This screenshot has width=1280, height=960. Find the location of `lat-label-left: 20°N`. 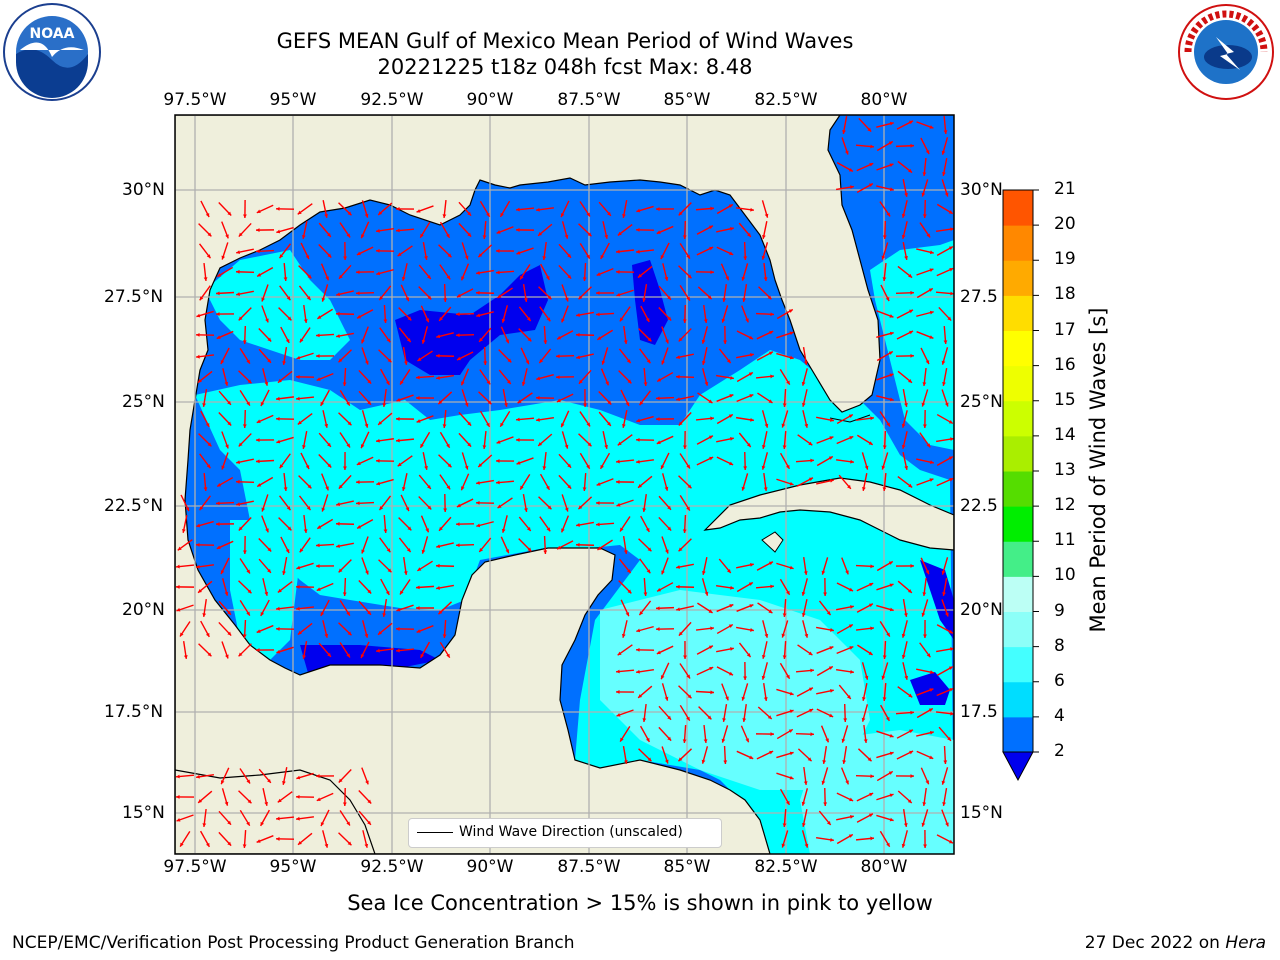

lat-label-left: 20°N is located at coordinates (143, 610).